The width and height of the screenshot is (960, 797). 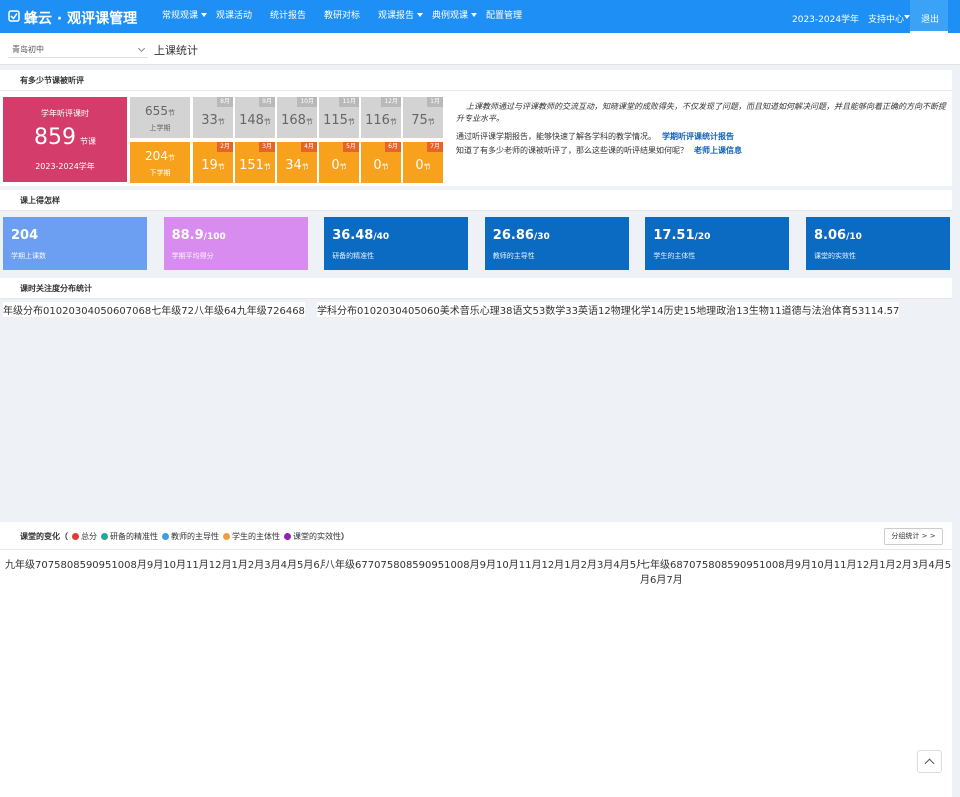 What do you see at coordinates (858, 311) in the screenshot?
I see `mark-pin-label: 53` at bounding box center [858, 311].